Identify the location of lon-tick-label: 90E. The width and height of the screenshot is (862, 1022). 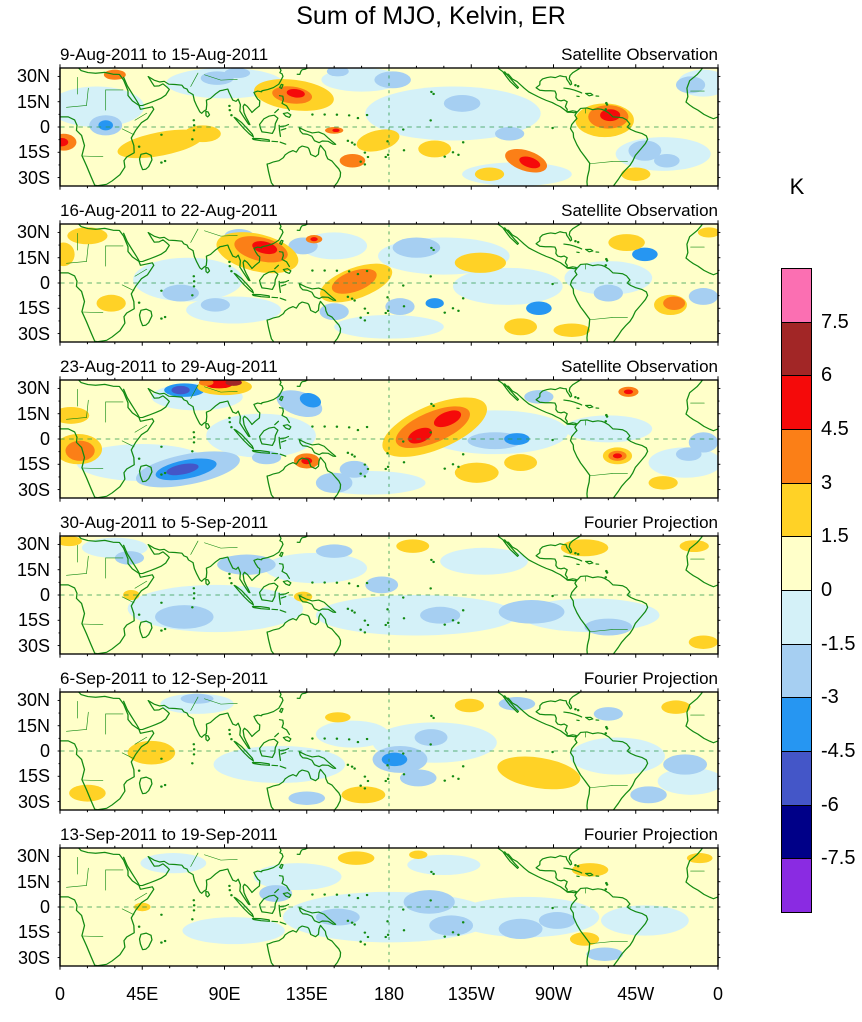
(224, 994).